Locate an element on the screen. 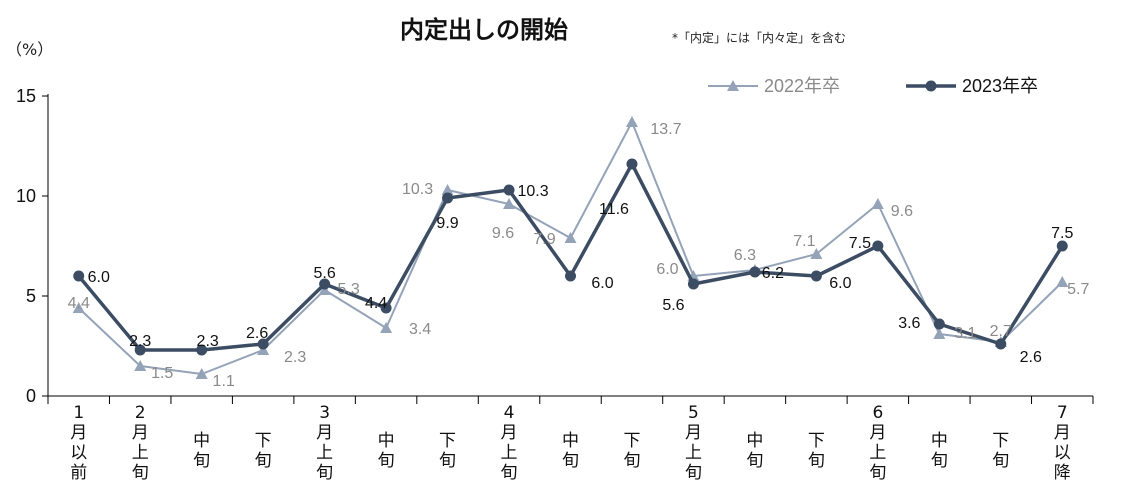 This screenshot has height=492, width=1138. x-tick-char: 4 is located at coordinates (509, 413).